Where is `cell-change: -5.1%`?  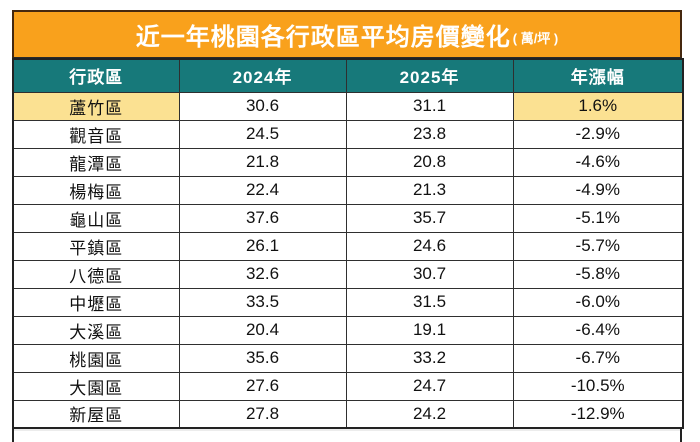
cell-change: -5.1% is located at coordinates (598, 218).